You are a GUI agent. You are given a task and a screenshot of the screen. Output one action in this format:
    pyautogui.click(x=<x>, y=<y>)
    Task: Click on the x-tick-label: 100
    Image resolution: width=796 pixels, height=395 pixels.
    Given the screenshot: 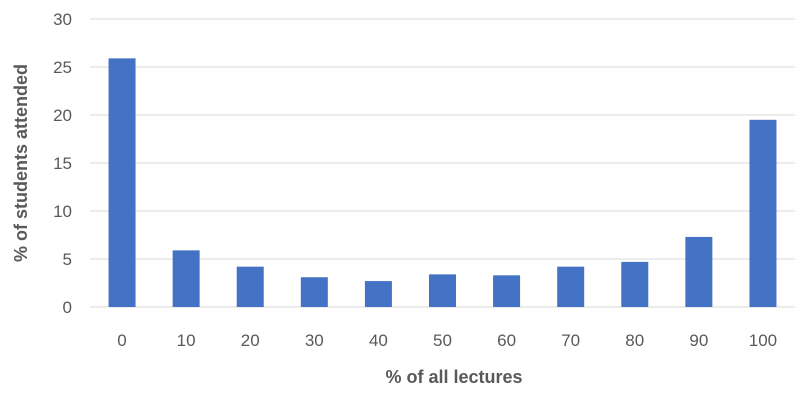 What is the action you would take?
    pyautogui.click(x=763, y=340)
    